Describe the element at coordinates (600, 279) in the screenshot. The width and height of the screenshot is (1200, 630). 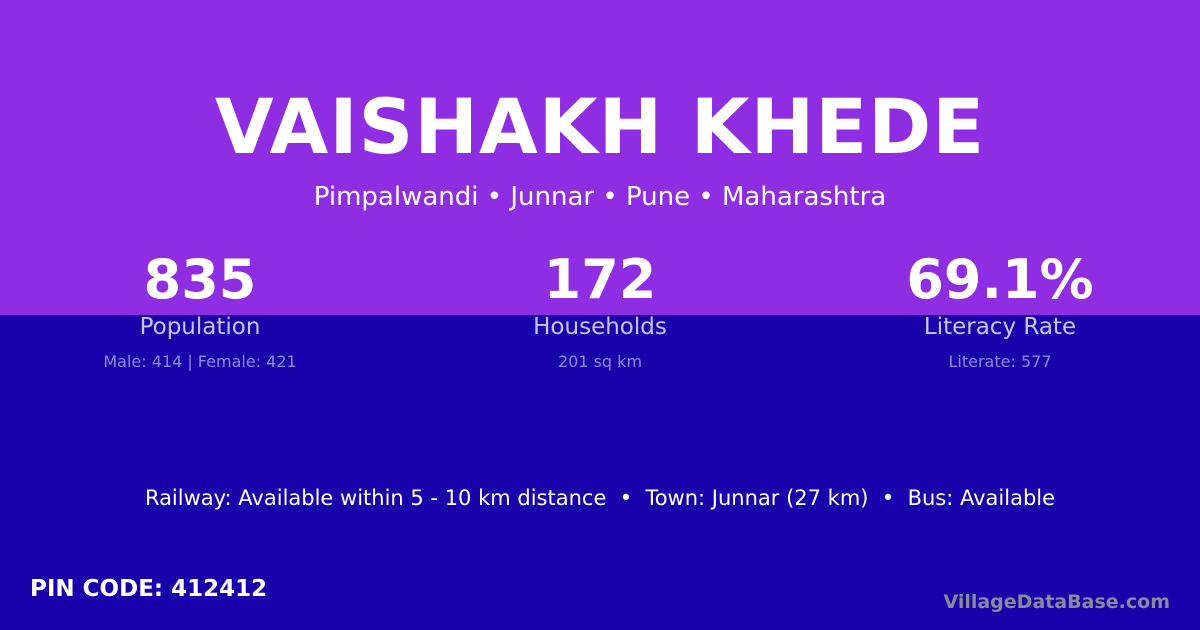
I see `stat-value: 172` at that location.